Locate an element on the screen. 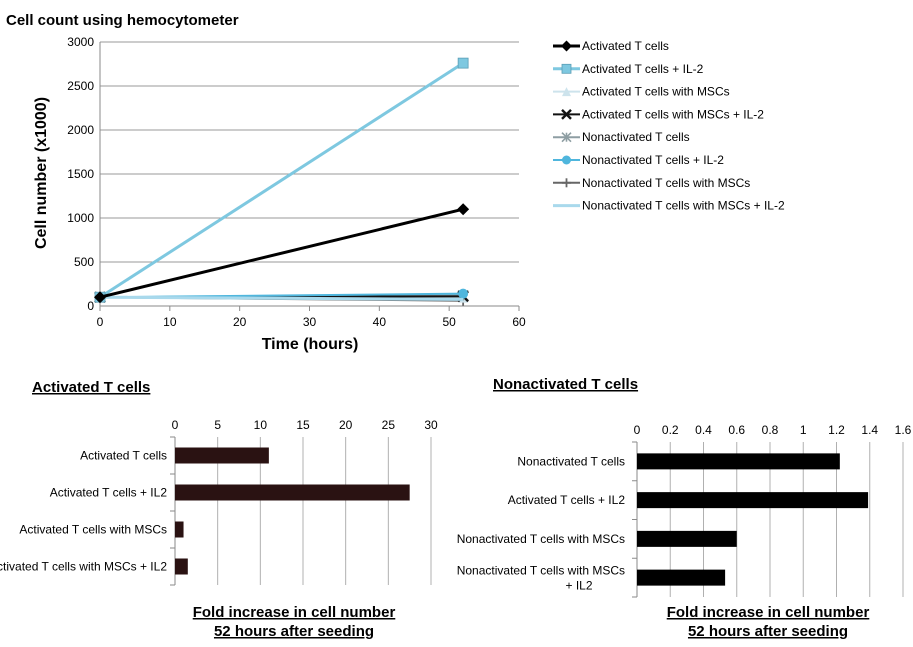 This screenshot has width=913, height=647. category-label: Activated T cells is located at coordinates (123, 456).